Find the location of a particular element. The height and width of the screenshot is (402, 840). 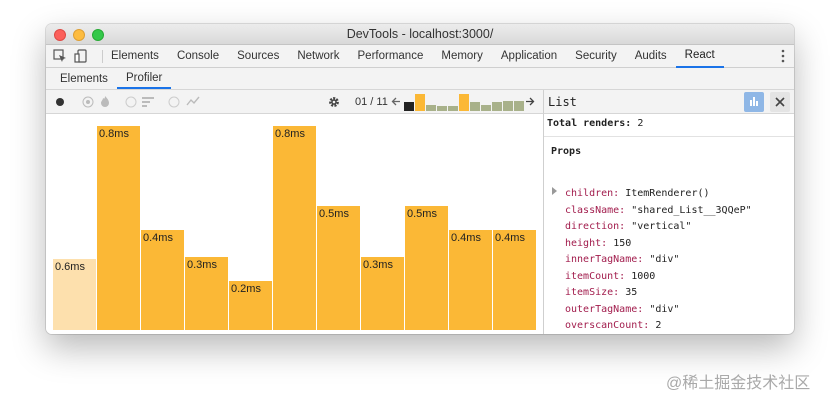

prop-key: itemCount: is located at coordinates (595, 276).